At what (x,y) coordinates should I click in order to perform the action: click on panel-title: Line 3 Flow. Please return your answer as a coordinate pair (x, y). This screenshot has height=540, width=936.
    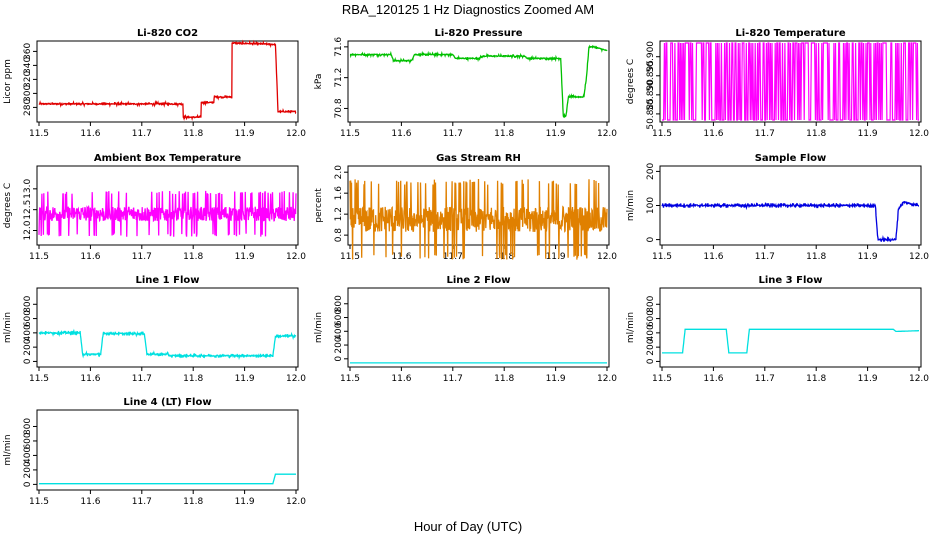
    Looking at the image, I should click on (791, 280).